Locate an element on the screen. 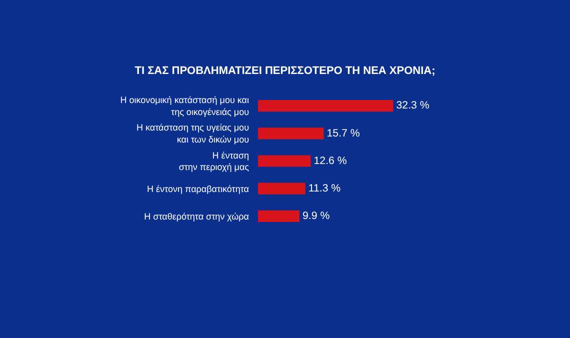 The width and height of the screenshot is (570, 338). data-label: 32.3 % is located at coordinates (413, 106).